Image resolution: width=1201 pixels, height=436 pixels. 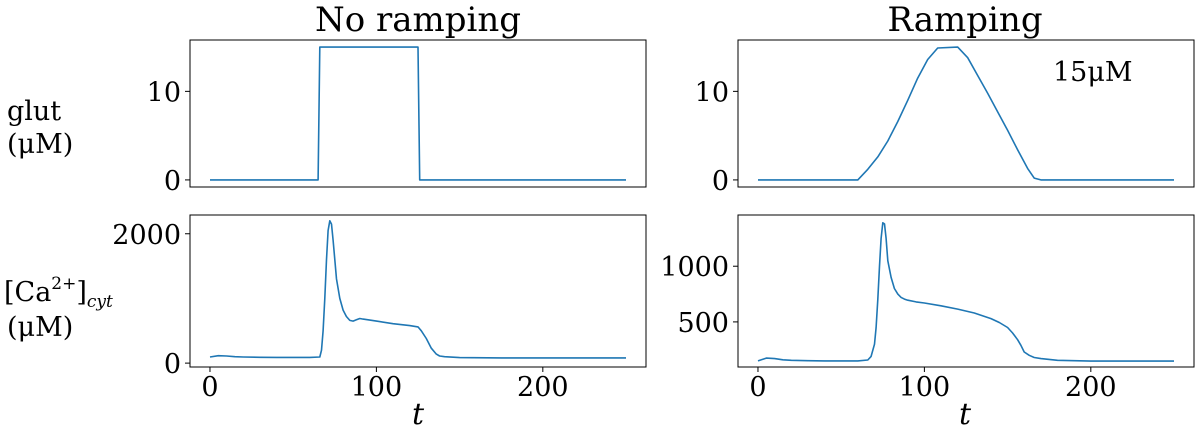 I want to click on row-label-calcium: [Ca2+]cyt, so click(x=58, y=293).